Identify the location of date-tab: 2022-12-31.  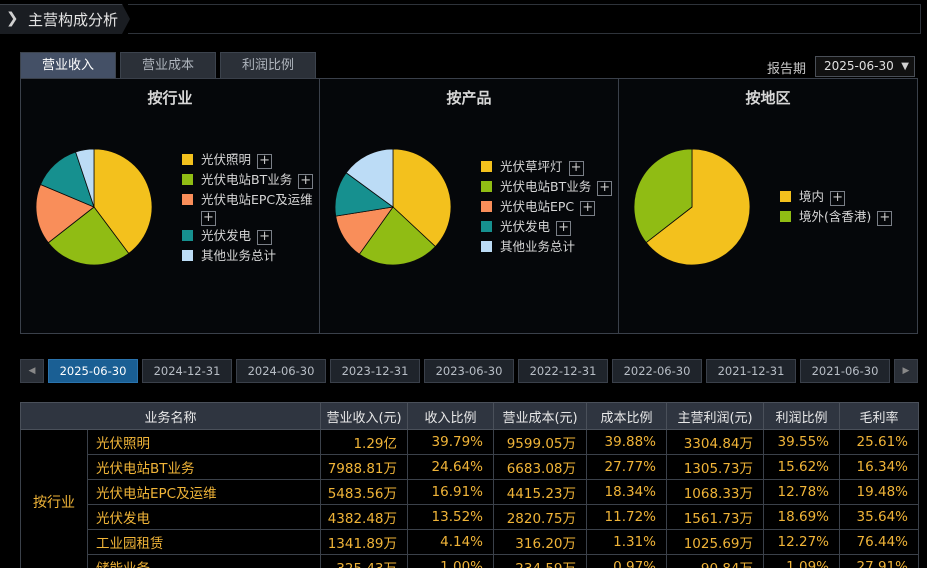
(563, 371).